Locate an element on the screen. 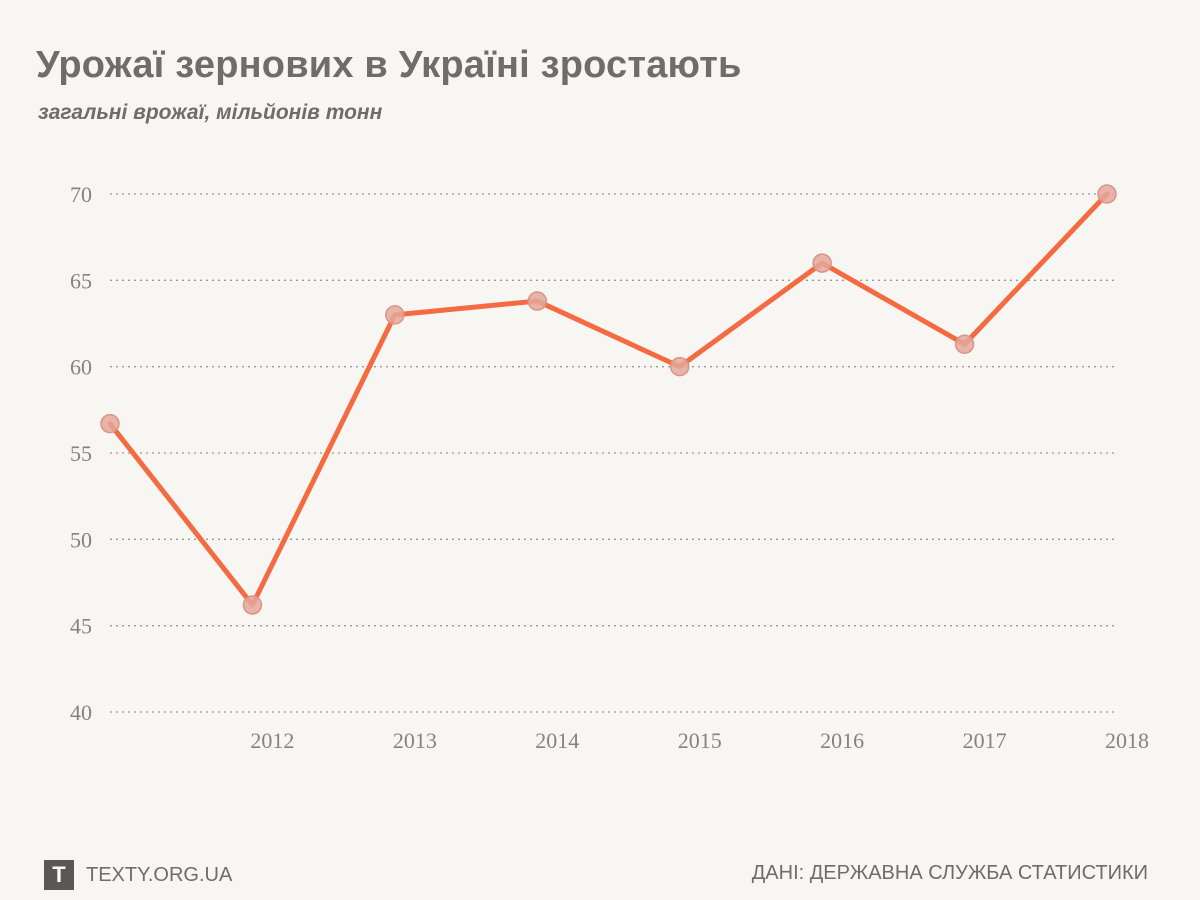 The height and width of the screenshot is (900, 1200). y-tick-label: 60 is located at coordinates (81, 367).